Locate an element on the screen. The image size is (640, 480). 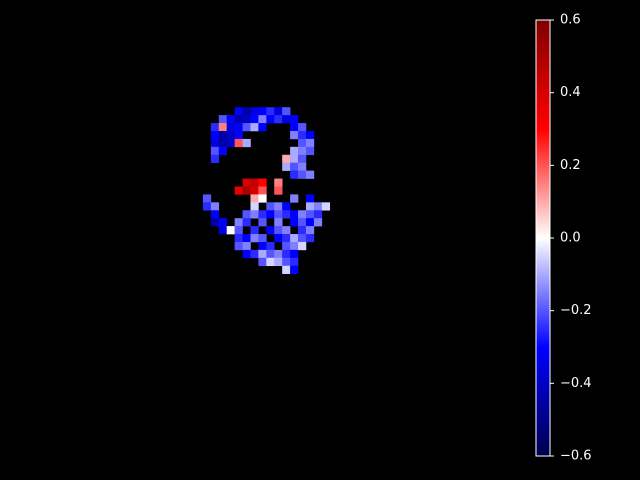
colorbar-axis: −0.6 −0.4 −0.2 0.0 0.2 0.4 0.6 is located at coordinates (571, 238).